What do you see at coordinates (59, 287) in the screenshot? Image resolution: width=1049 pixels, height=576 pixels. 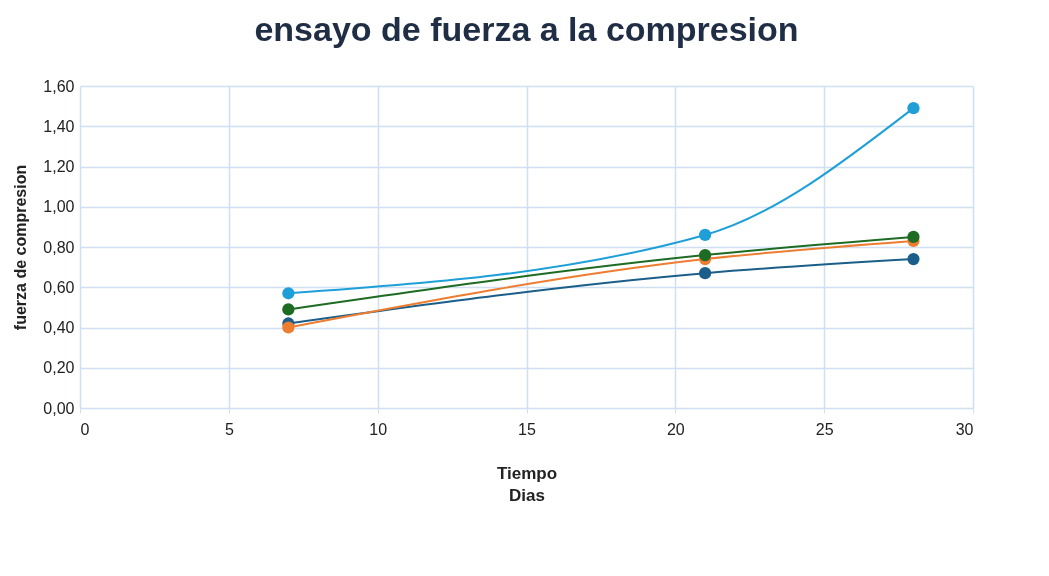 I see `y-tick-label: 0,60` at bounding box center [59, 287].